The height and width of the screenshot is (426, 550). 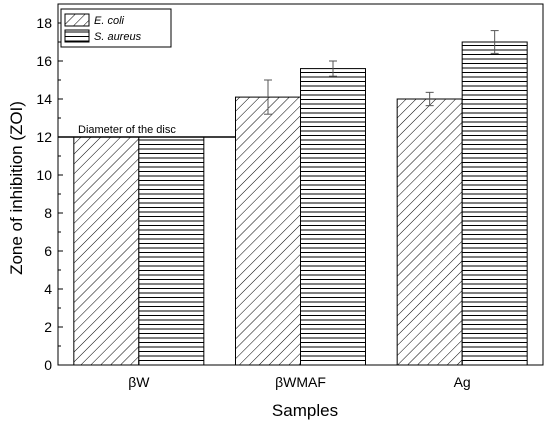 I want to click on x-tick-label-2: Ag, so click(x=462, y=382).